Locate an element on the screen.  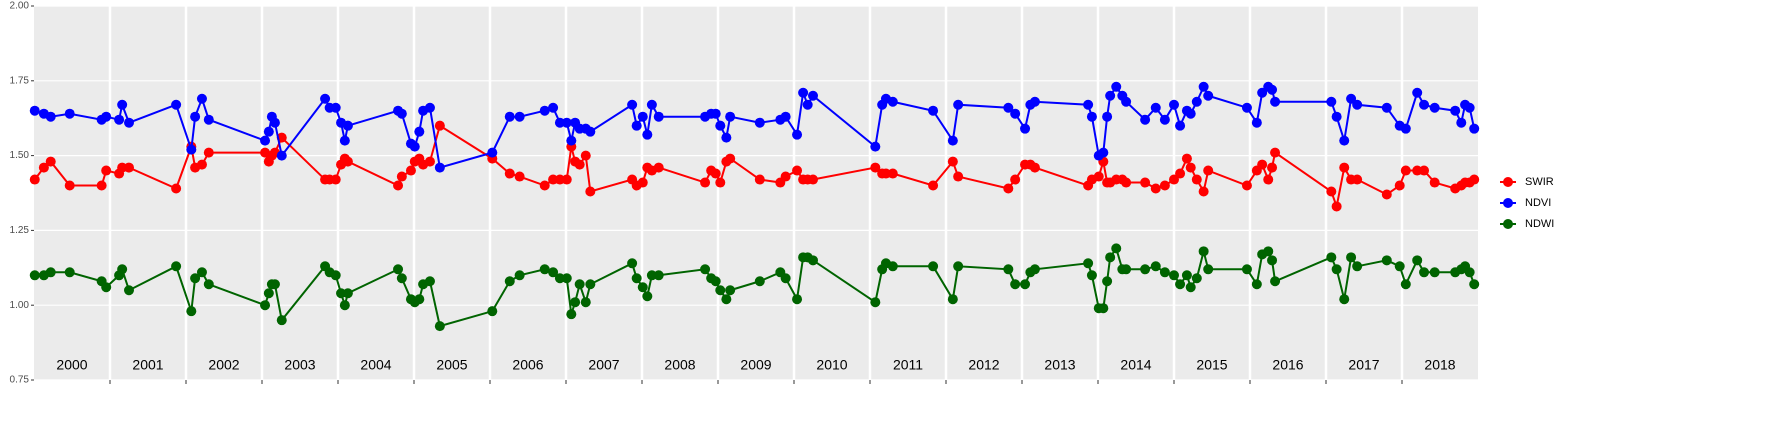
year-label: 2002 is located at coordinates (223, 365).